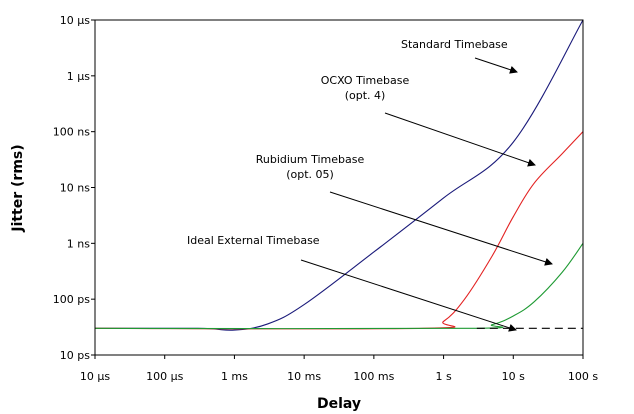 This screenshot has width=634, height=414. What do you see at coordinates (78, 76) in the screenshot?
I see `y-tick-label: 1 µs` at bounding box center [78, 76].